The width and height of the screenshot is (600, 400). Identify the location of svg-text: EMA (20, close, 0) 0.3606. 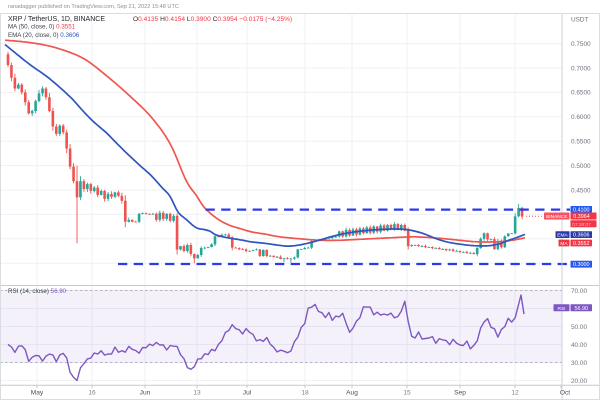
(44, 35).